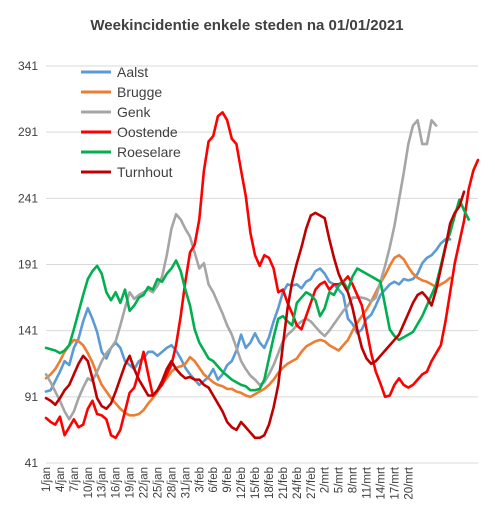 The height and width of the screenshot is (530, 495). I want to click on legend-label-genk: Genk, so click(134, 112).